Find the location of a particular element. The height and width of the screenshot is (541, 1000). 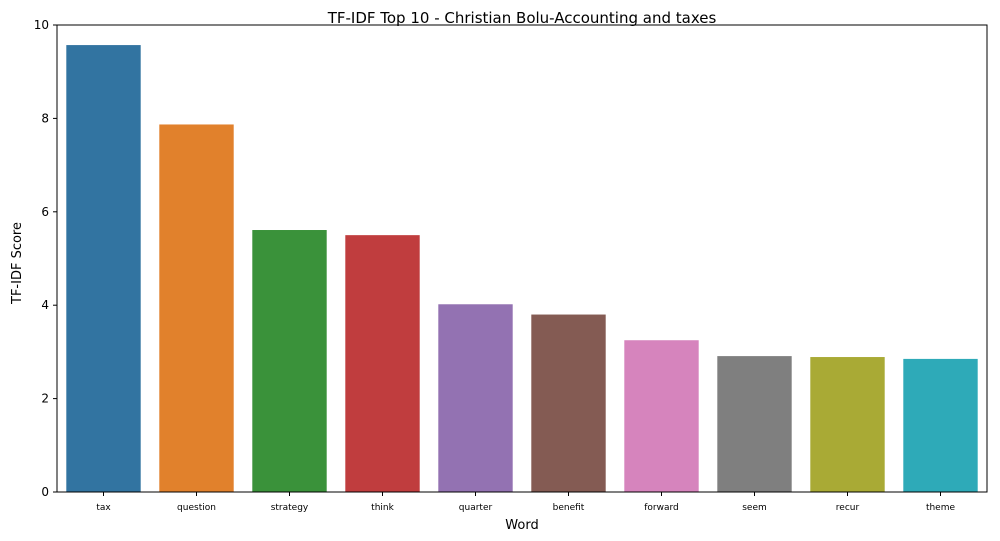

x-tick-label: question is located at coordinates (196, 508).